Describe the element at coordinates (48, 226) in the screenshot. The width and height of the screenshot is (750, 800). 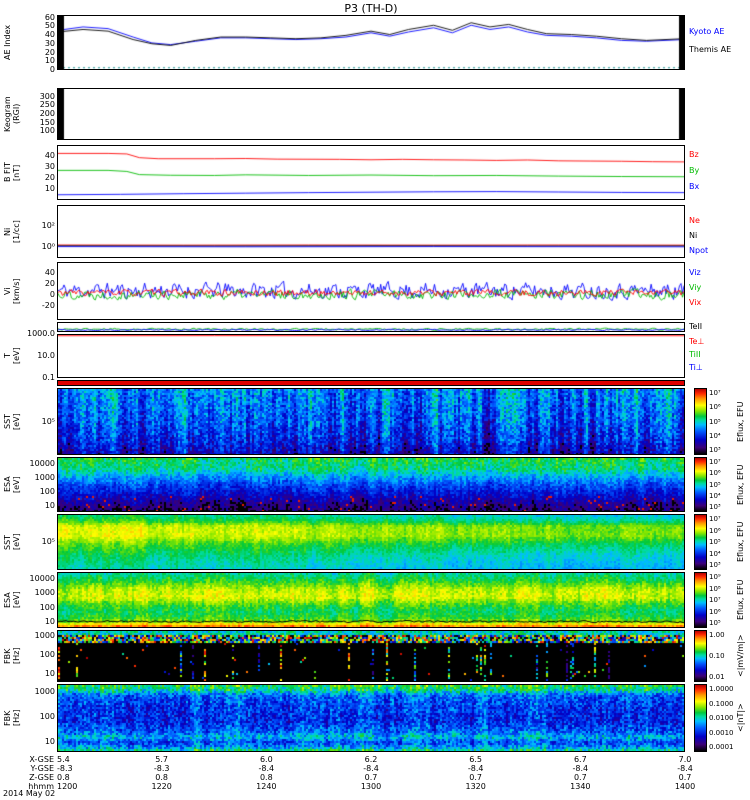
I see `density-y-tick: 10²` at that location.